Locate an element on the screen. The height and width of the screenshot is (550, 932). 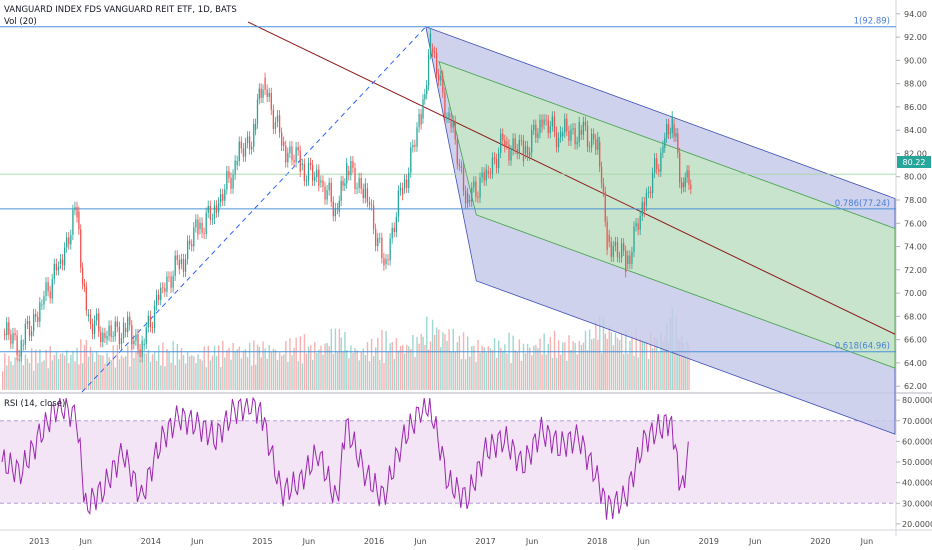
y-tick-label: 74.00 is located at coordinates (915, 247).